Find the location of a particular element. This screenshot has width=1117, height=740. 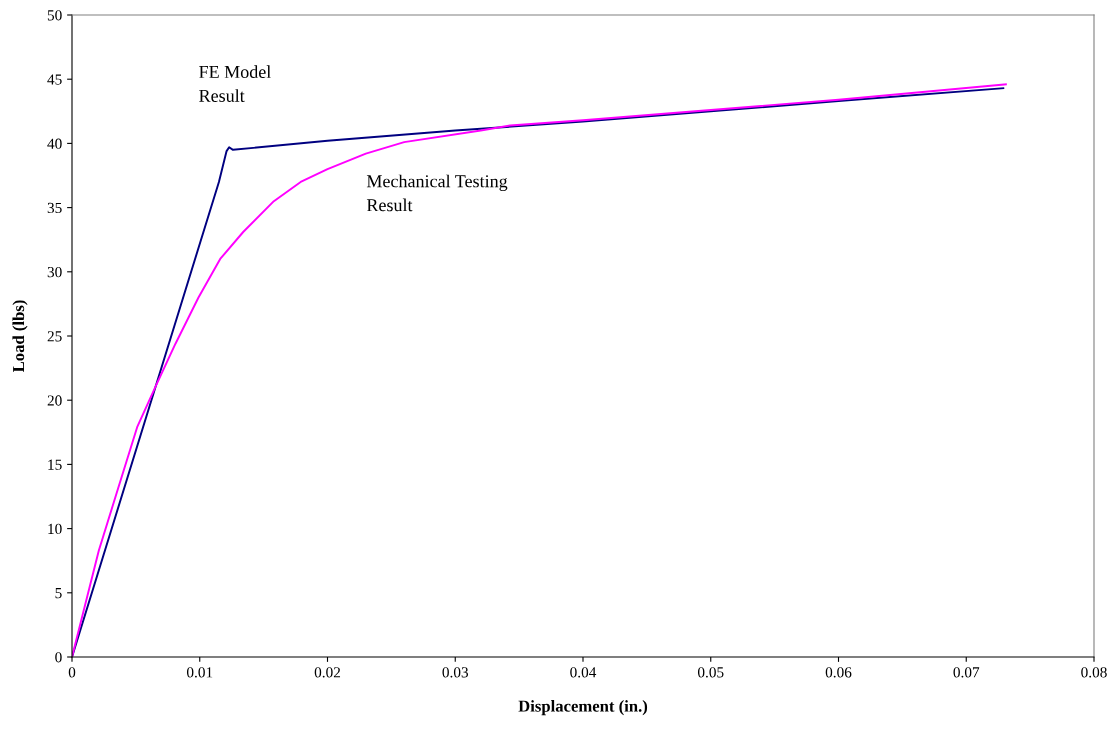

y-tick-label: 30 is located at coordinates (54, 272).